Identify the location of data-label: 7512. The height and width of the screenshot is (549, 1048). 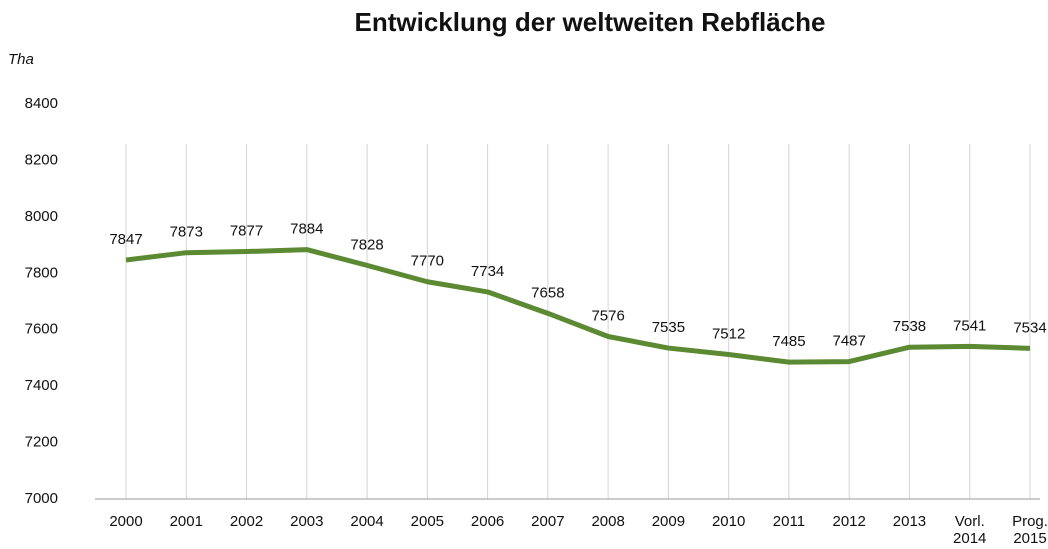
(728, 334).